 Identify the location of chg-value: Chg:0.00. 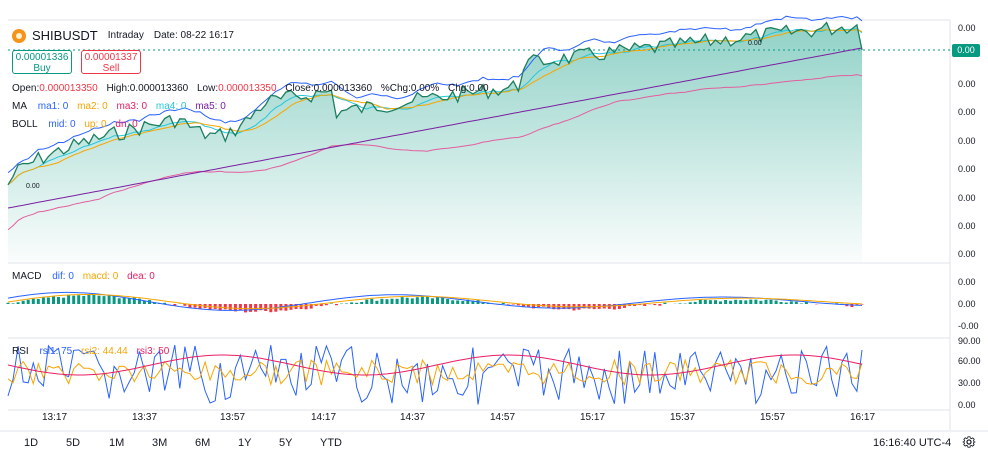
(468, 88).